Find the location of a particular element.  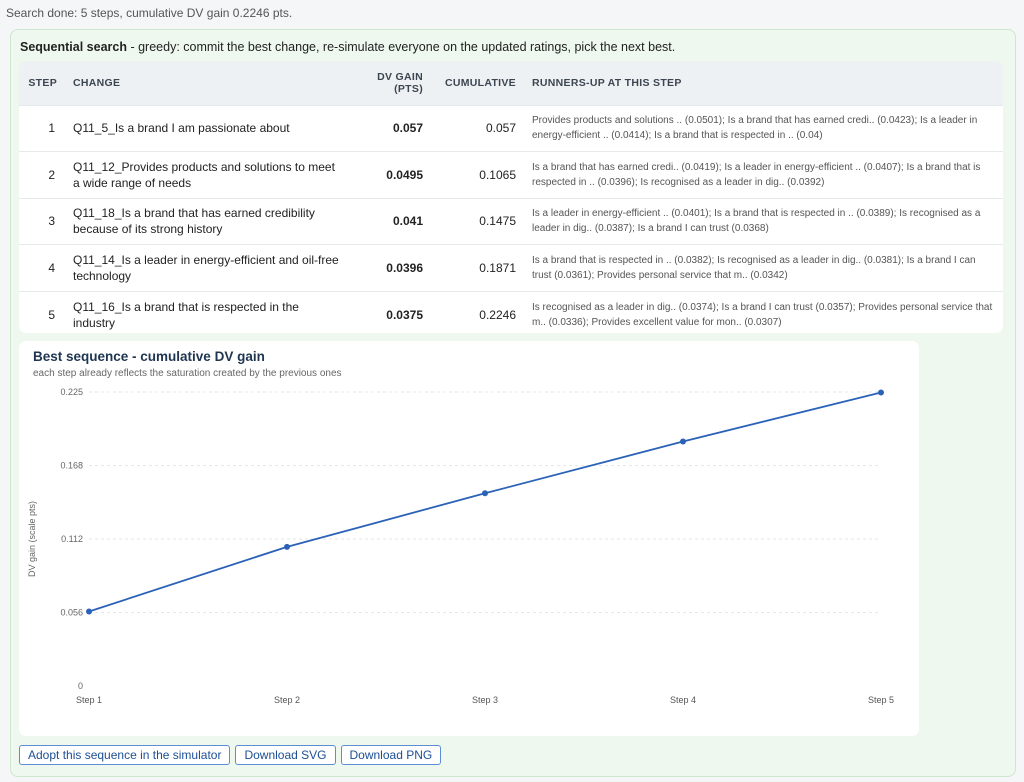

row-cumulative: 0.1065 is located at coordinates (497, 174).